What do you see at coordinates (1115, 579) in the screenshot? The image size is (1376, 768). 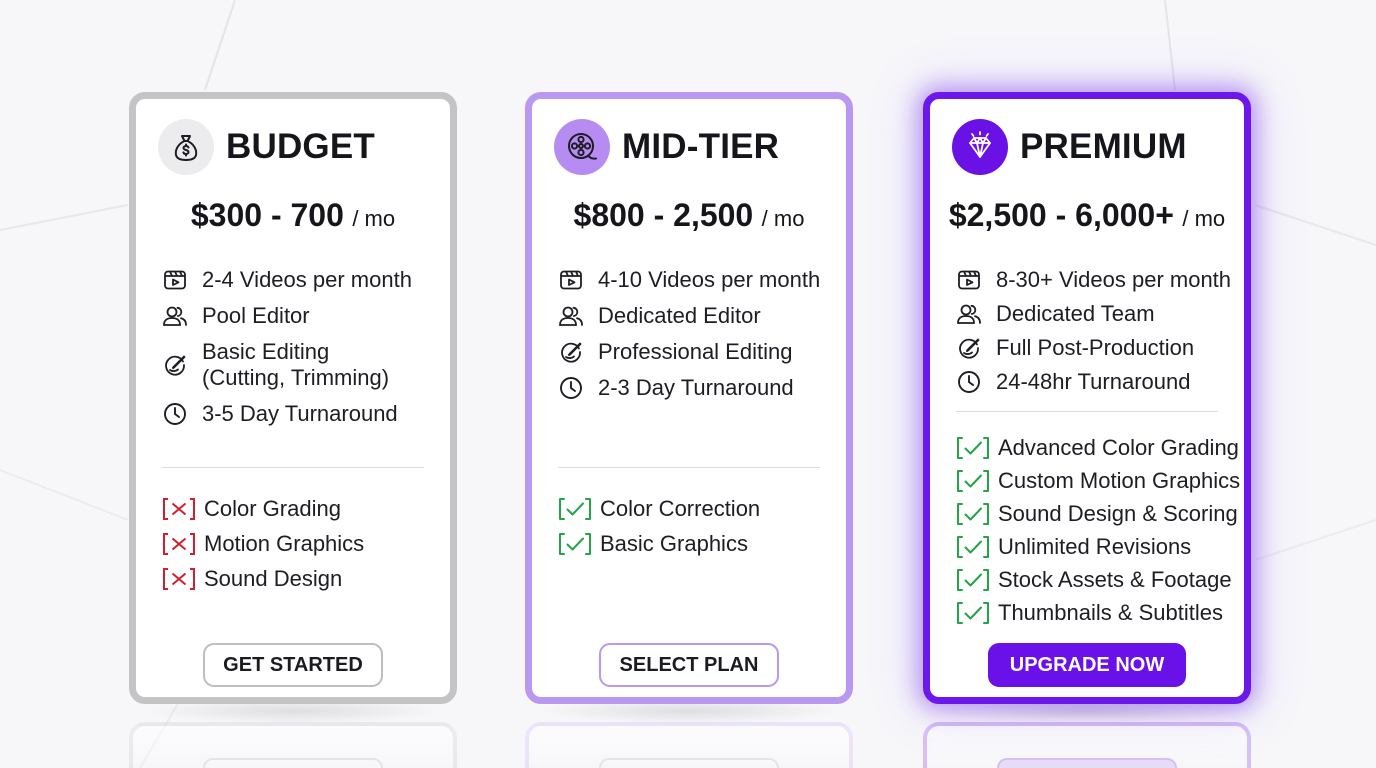 I see `extra-label: Stock Assets & Footage` at bounding box center [1115, 579].